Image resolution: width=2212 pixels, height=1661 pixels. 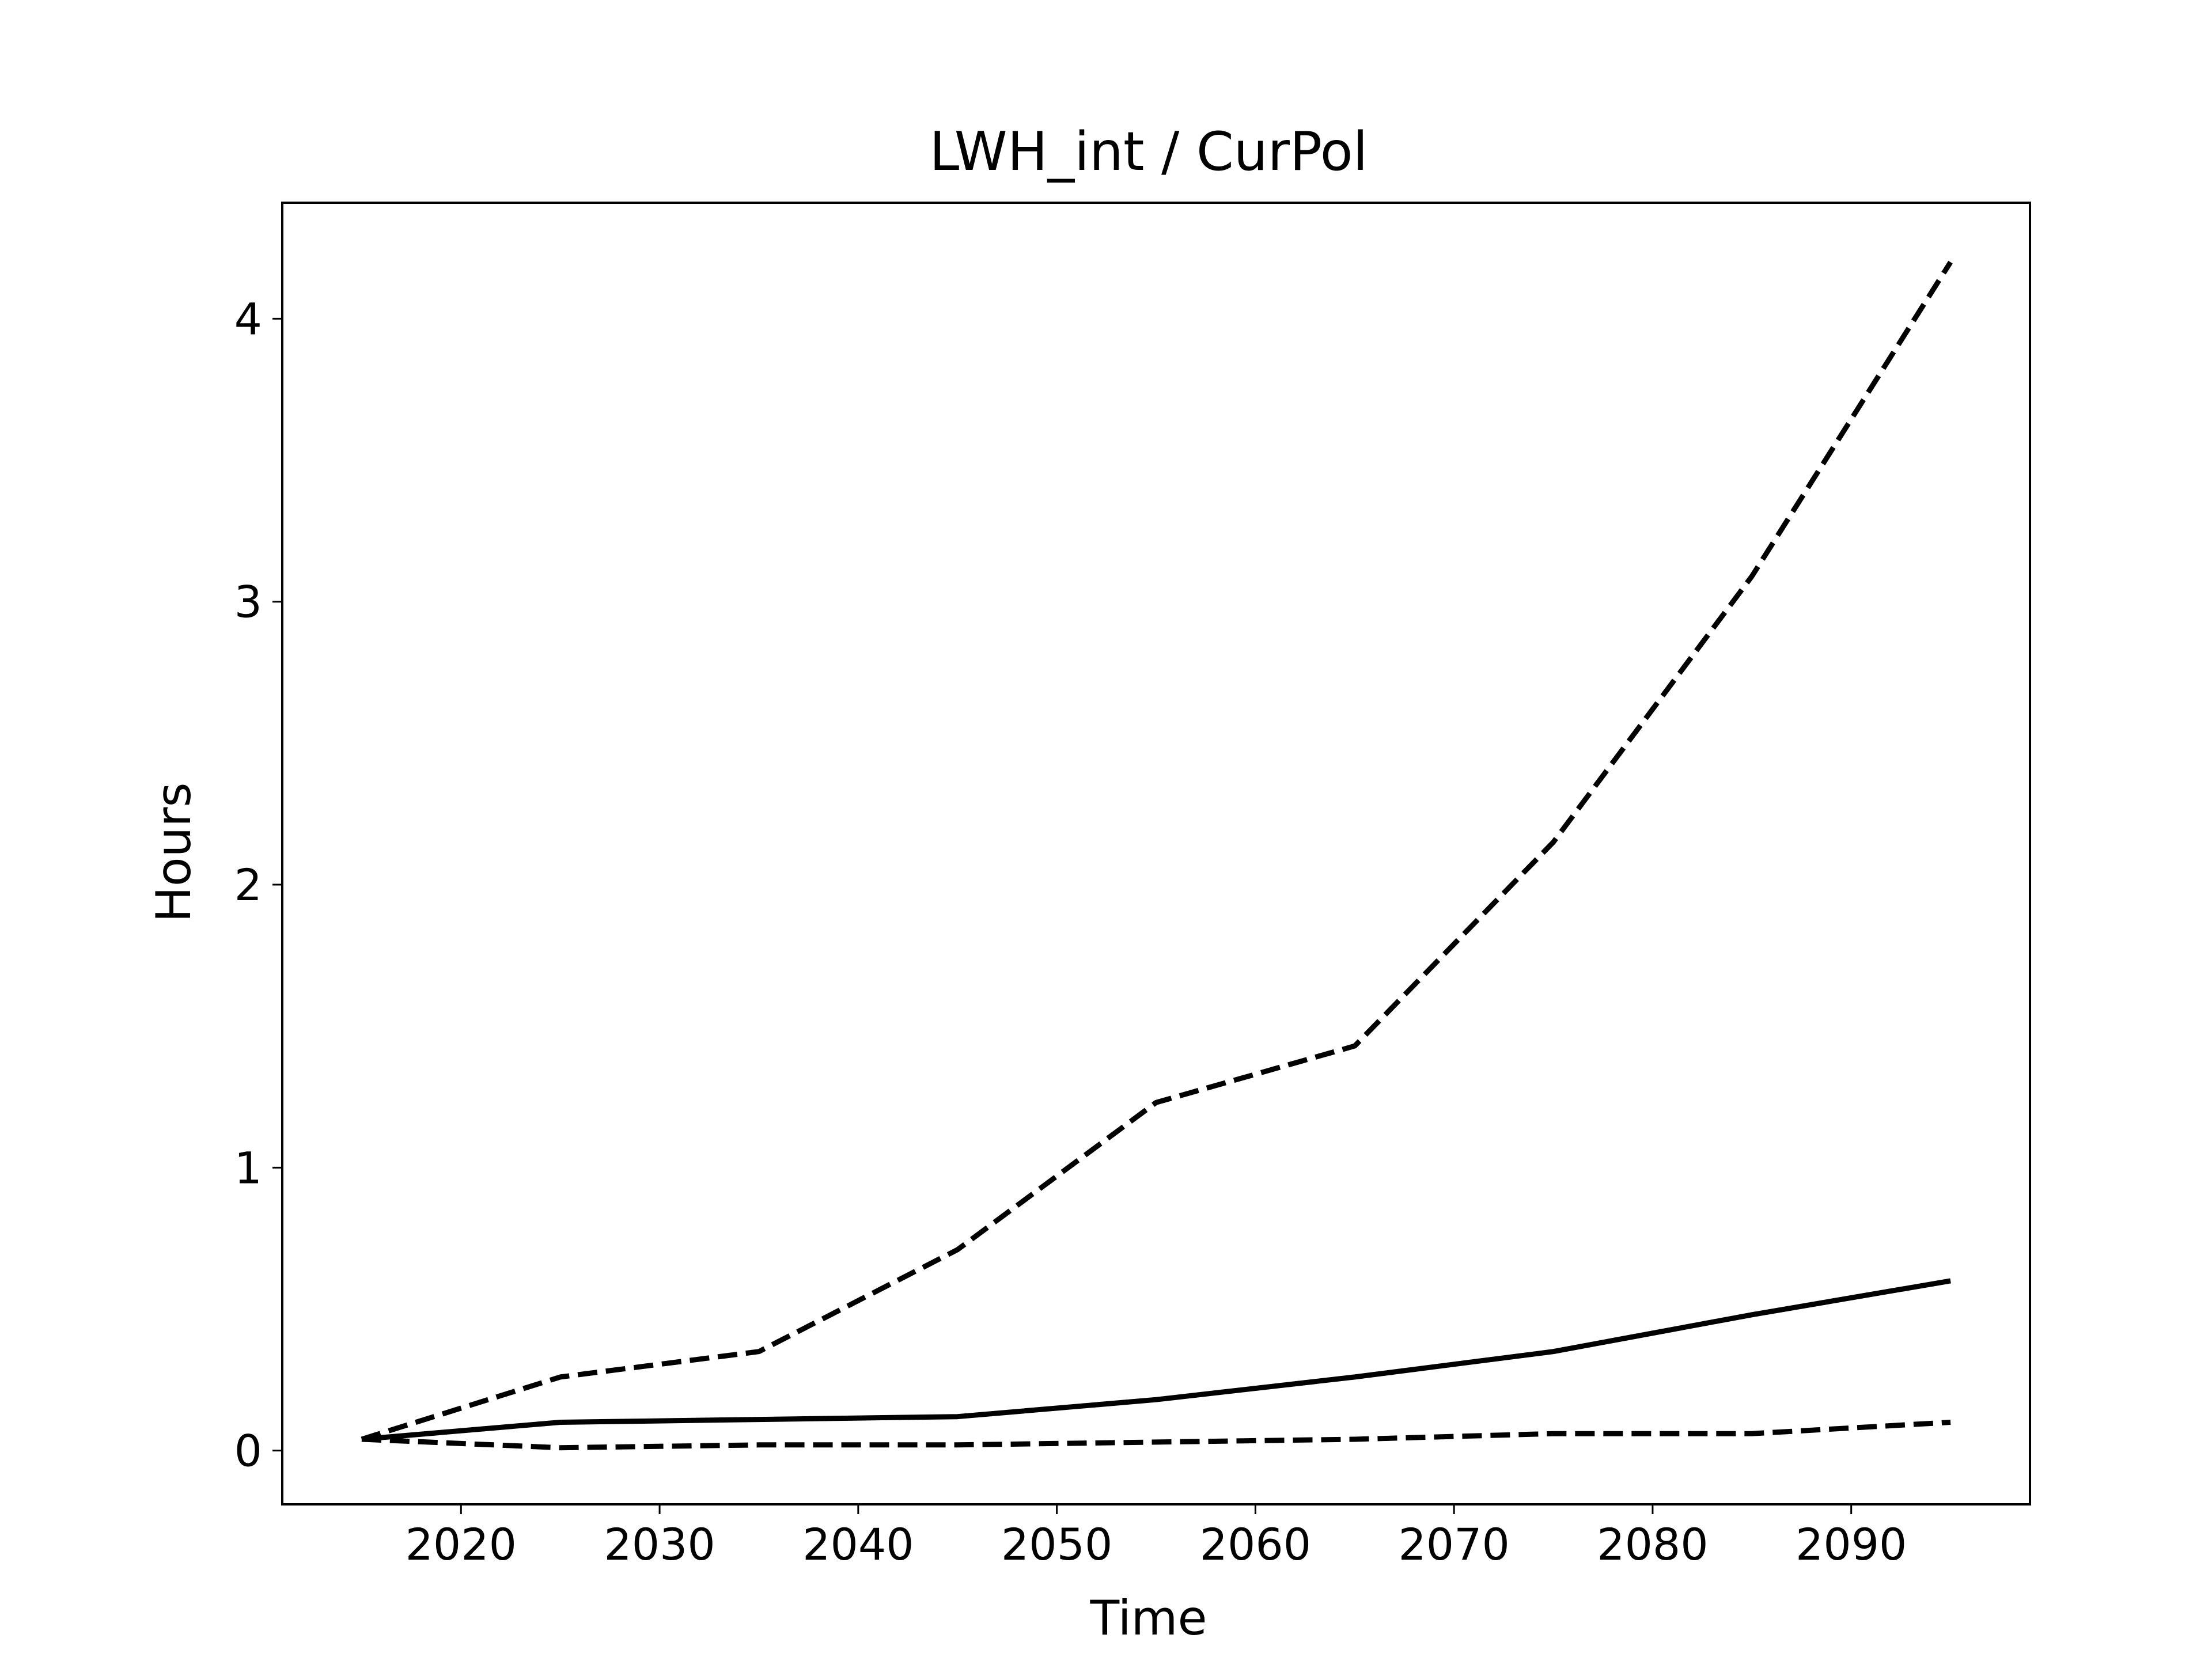 What do you see at coordinates (248, 885) in the screenshot?
I see `y-tick-label: 2` at bounding box center [248, 885].